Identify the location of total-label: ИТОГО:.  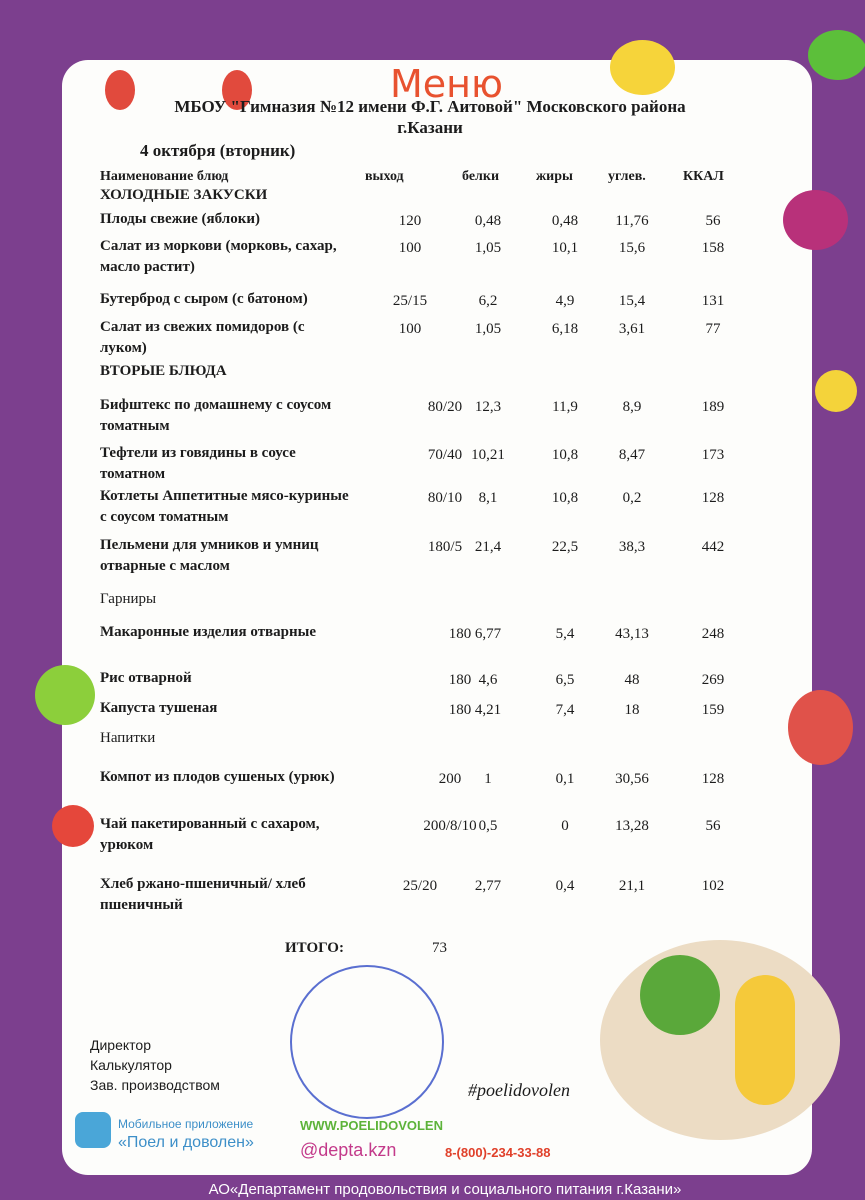
(314, 948).